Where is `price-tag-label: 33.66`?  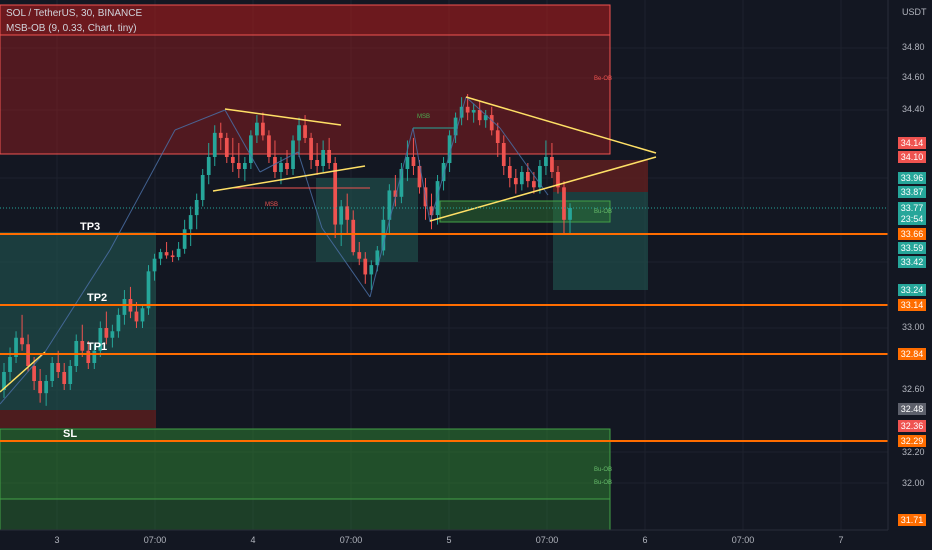
price-tag-label: 33.66 is located at coordinates (912, 234).